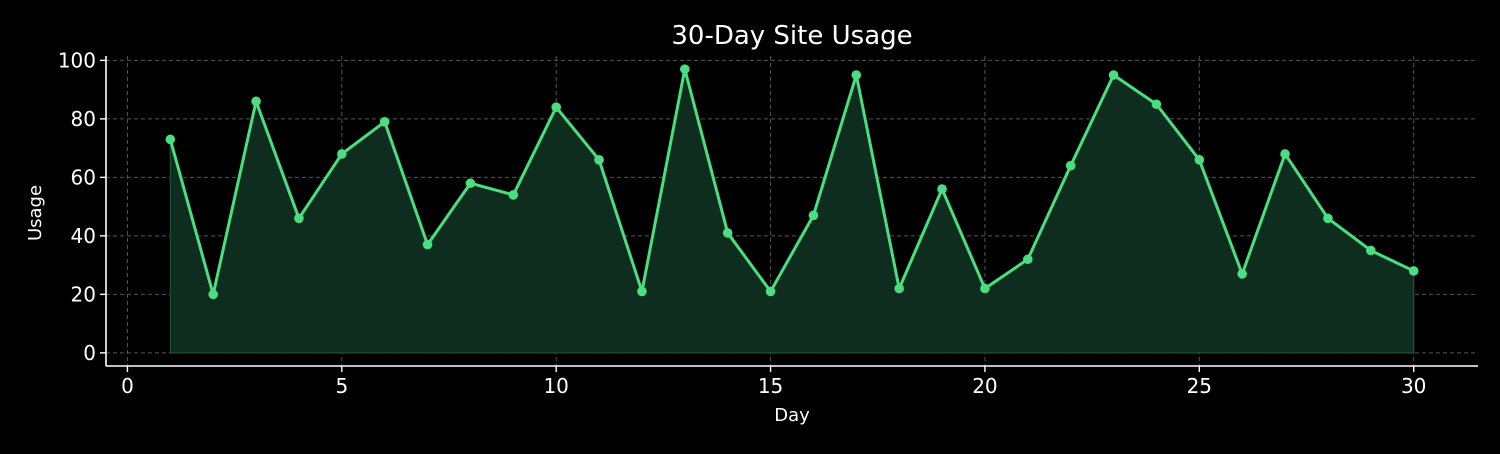 The image size is (1500, 454). Describe the element at coordinates (83, 294) in the screenshot. I see `y-tick-label: 20` at that location.